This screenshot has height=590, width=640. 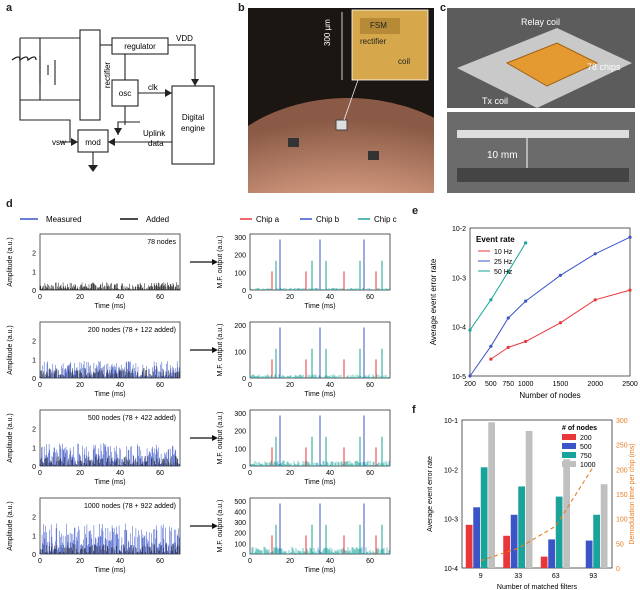 What do you see at coordinates (481, 576) in the screenshot?
I see `xtick-f: 9` at bounding box center [481, 576].